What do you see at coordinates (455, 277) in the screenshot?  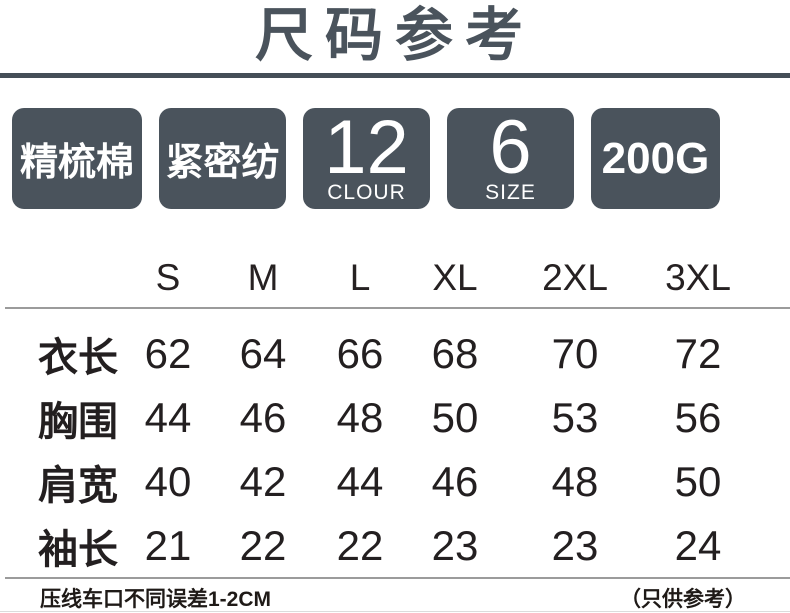 I see `column-header-xl: XL` at bounding box center [455, 277].